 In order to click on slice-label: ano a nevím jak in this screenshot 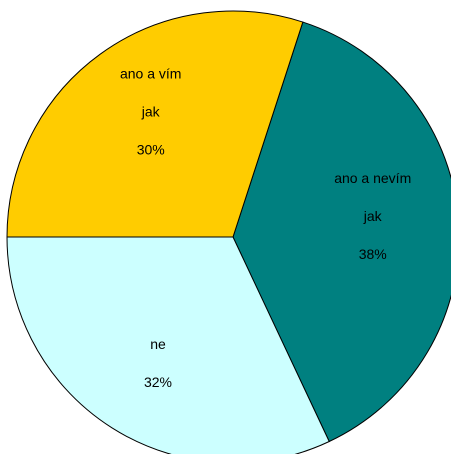, I will do `click(372, 197)`.